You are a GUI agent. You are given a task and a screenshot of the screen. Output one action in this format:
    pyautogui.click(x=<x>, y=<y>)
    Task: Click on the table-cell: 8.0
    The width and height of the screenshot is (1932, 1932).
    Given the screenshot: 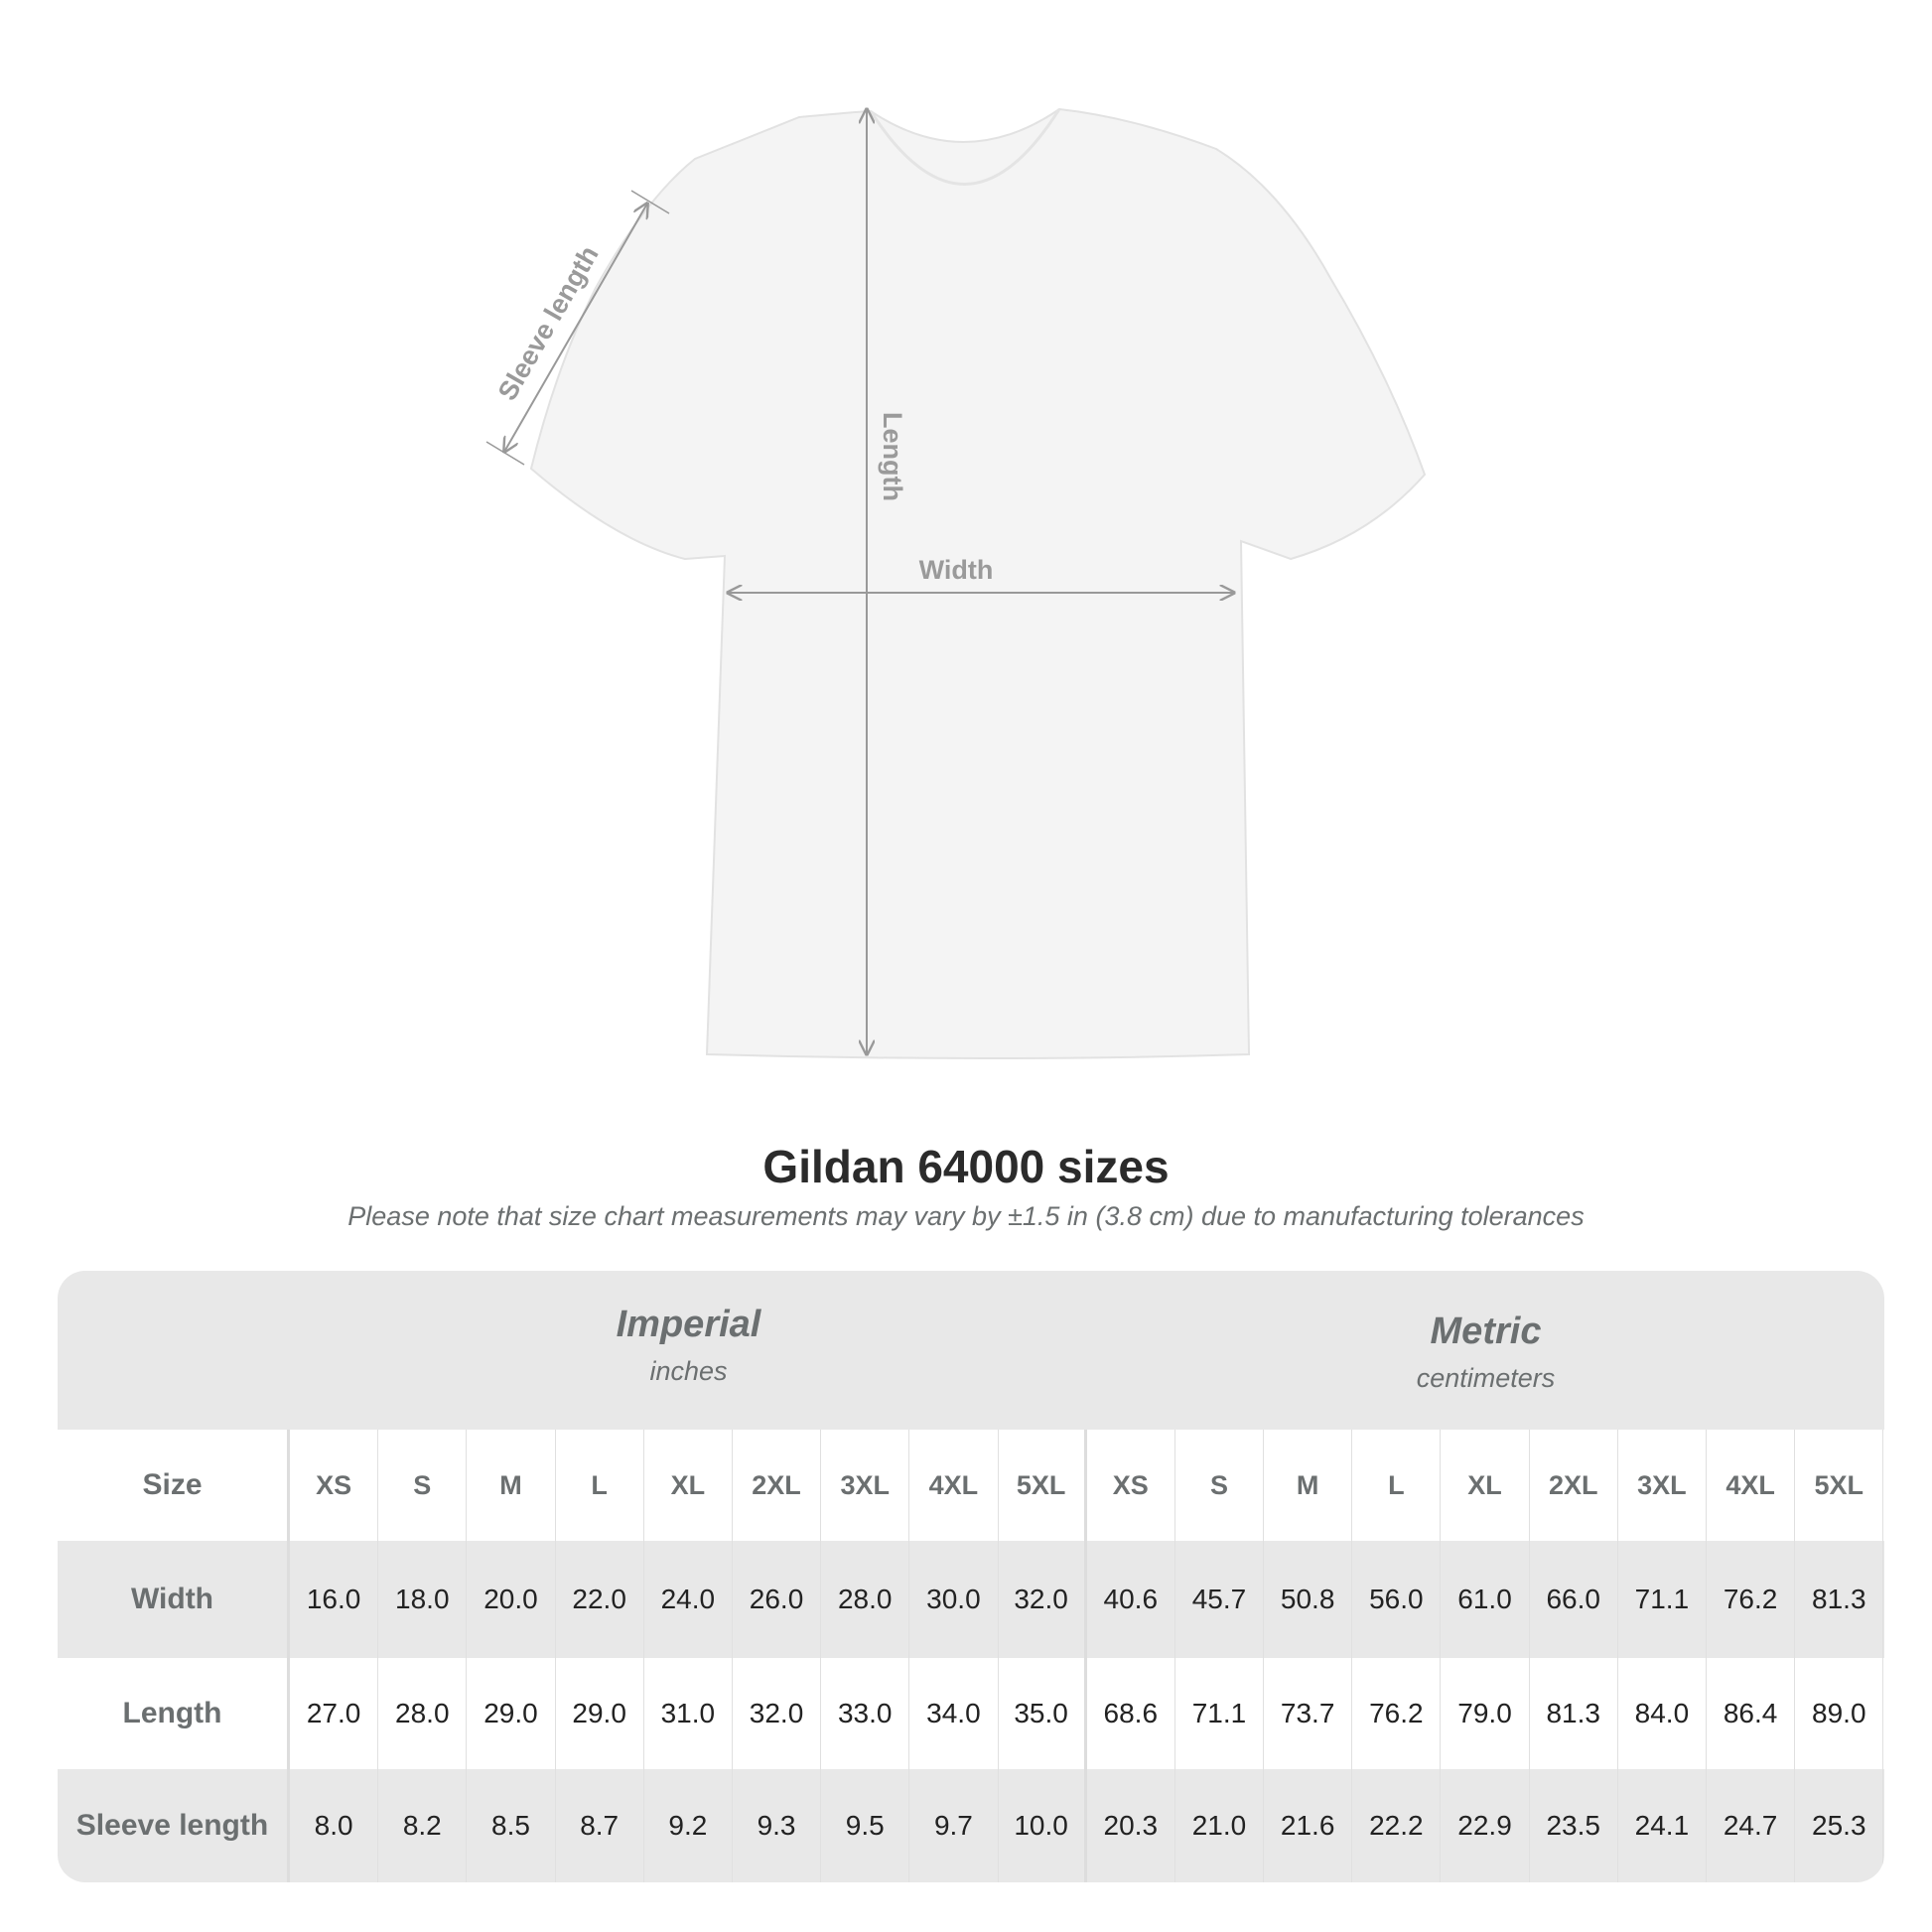 What is the action you would take?
    pyautogui.click(x=334, y=1825)
    